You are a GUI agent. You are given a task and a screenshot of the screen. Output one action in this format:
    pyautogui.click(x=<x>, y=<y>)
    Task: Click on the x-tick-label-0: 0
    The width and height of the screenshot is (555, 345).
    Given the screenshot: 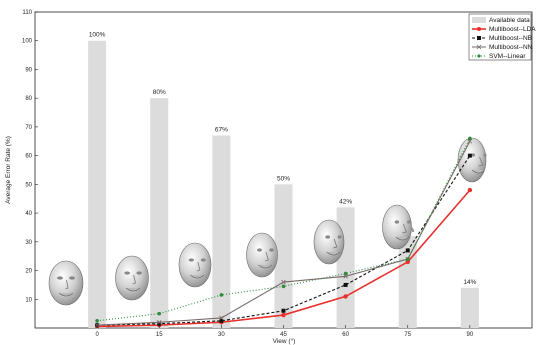 What is the action you would take?
    pyautogui.click(x=97, y=335)
    